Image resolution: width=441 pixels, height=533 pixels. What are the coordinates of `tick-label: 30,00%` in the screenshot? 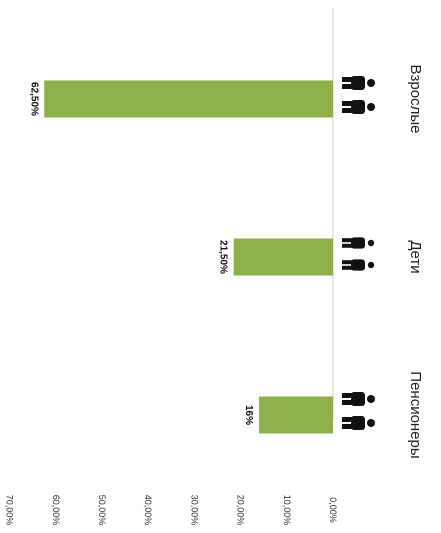 It's located at (194, 510).